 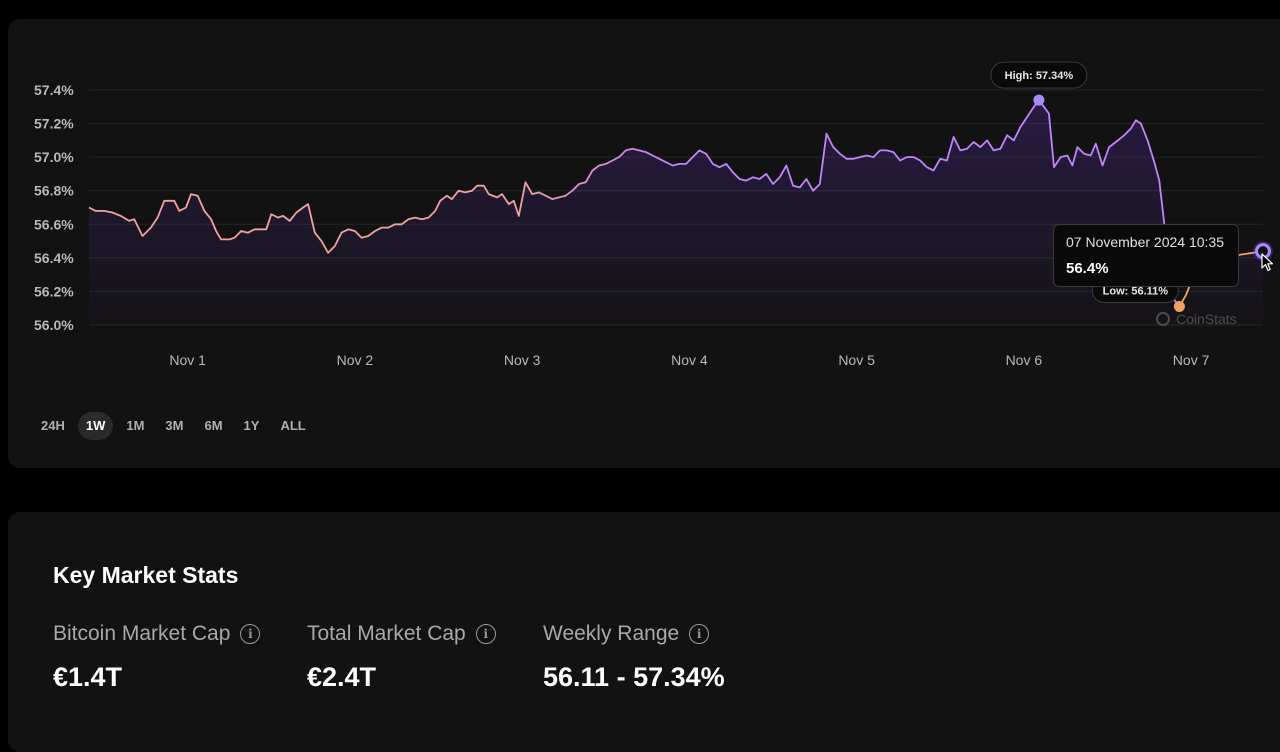 I want to click on x-tick-label: Nov 6, so click(x=1024, y=360).